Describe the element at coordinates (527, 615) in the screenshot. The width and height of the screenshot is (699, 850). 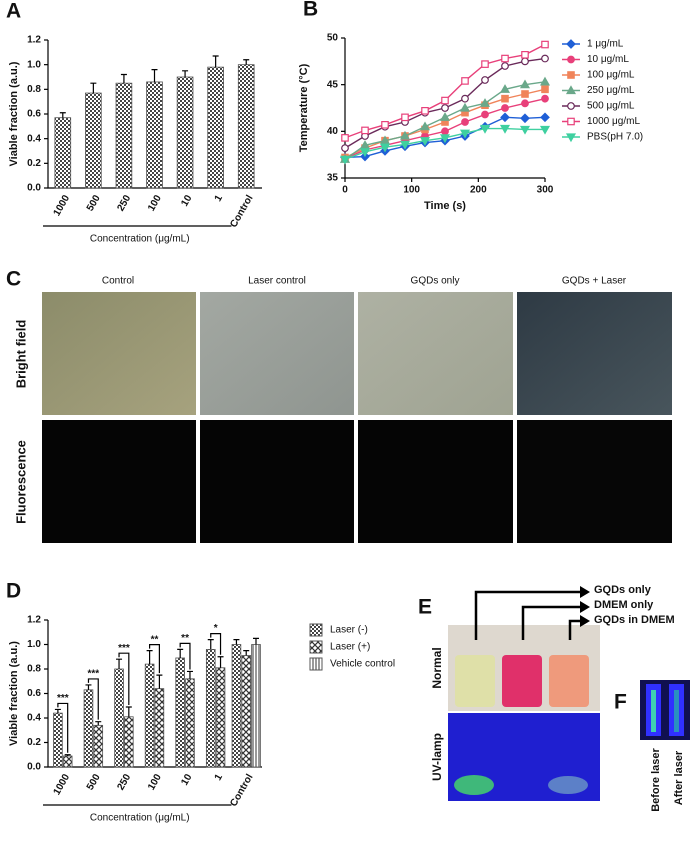
I see `arrows` at that location.